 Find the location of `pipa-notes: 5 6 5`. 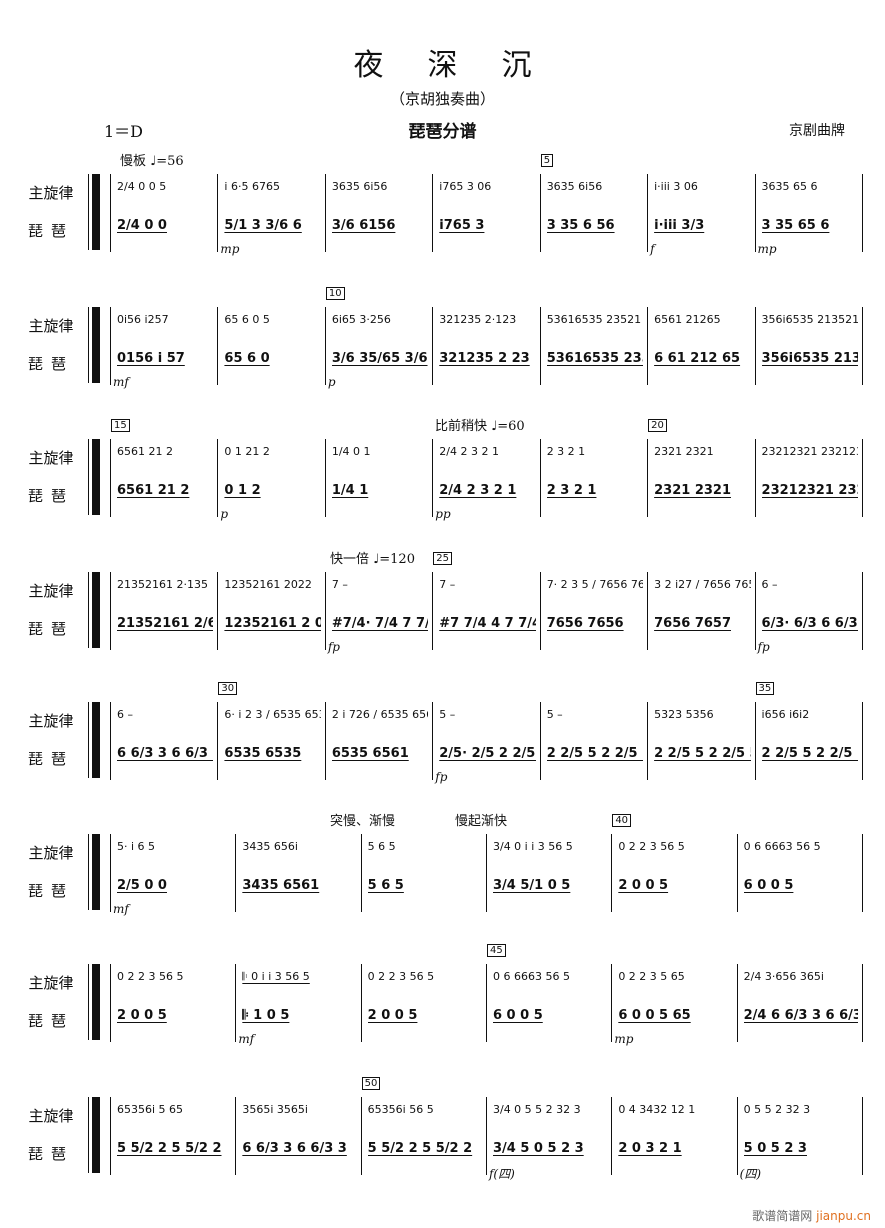

pipa-notes: 5 6 5 is located at coordinates (385, 885).